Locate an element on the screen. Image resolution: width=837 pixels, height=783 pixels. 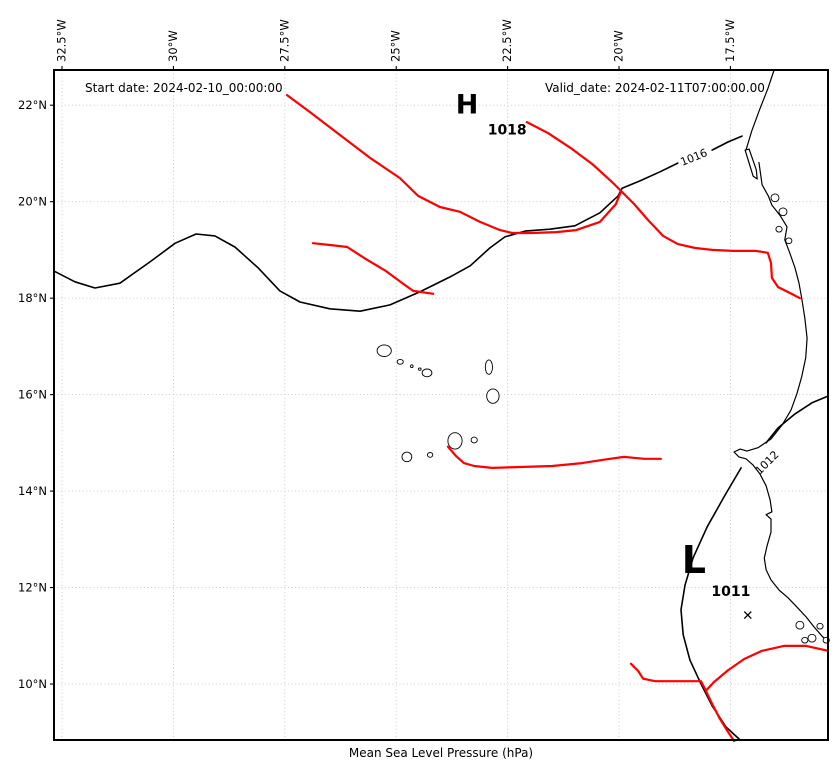
x-tick-label: 30°W is located at coordinates (173, 46).